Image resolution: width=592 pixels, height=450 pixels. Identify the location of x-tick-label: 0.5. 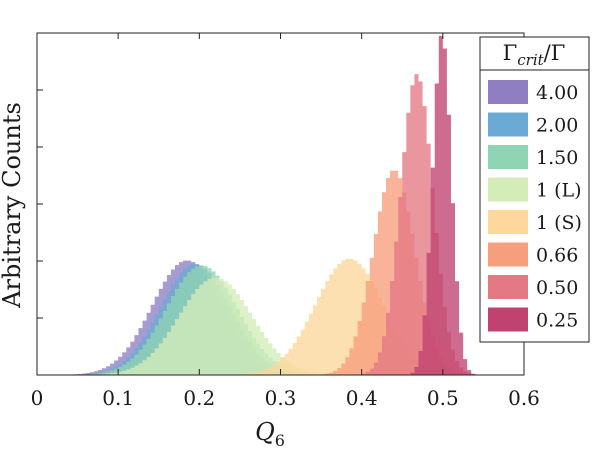
(443, 398).